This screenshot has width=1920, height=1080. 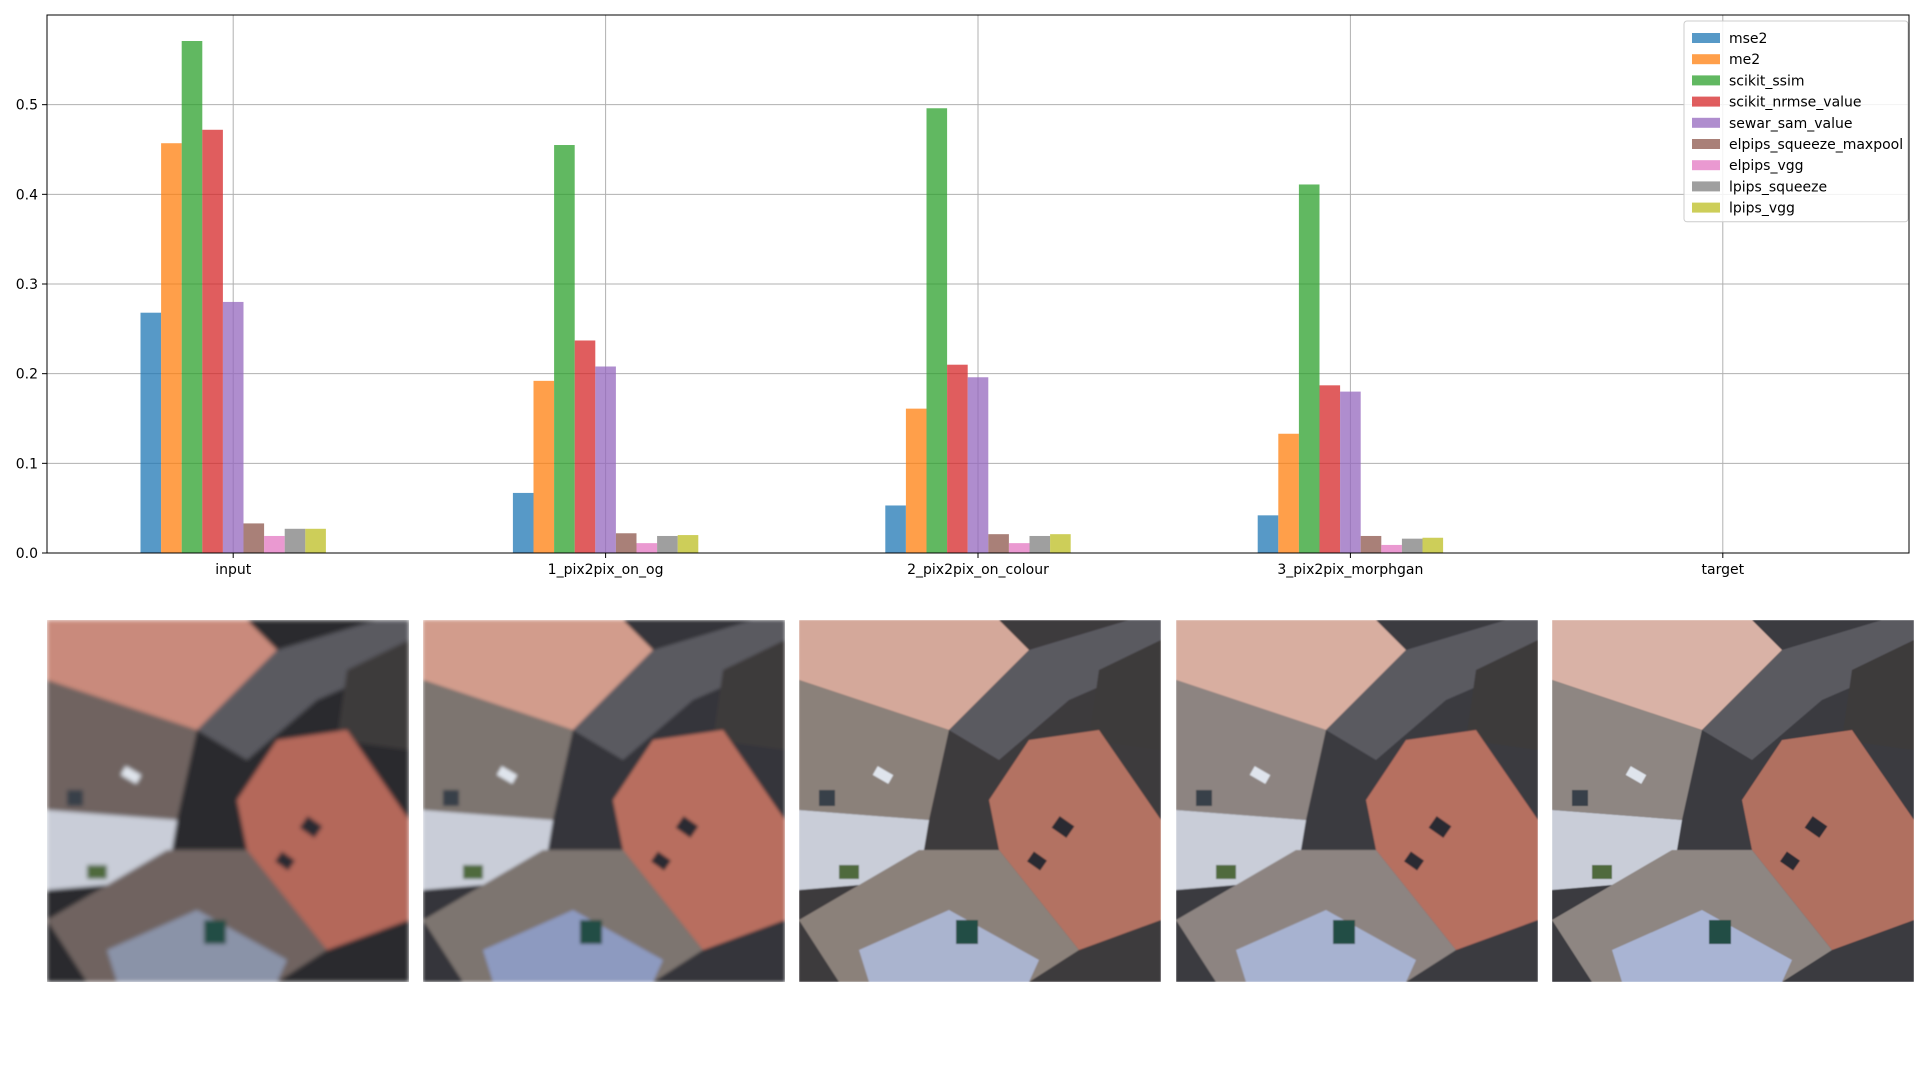 What do you see at coordinates (27, 554) in the screenshot?
I see `y-tick-label: 0.0` at bounding box center [27, 554].